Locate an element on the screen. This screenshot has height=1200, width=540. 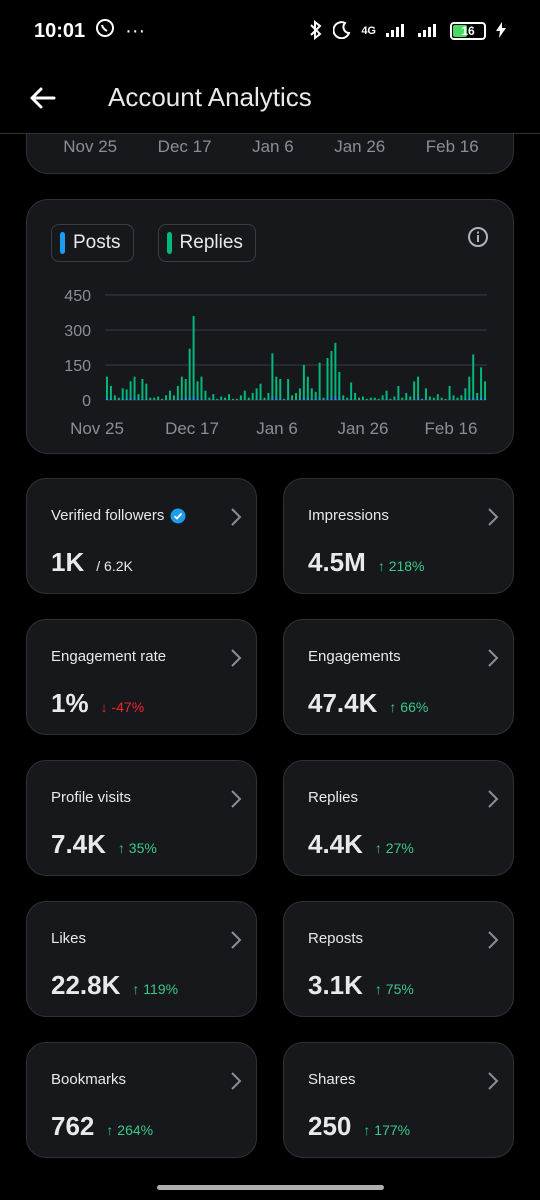
metric-values: 47.4K ↑ 66% is located at coordinates (368, 703).